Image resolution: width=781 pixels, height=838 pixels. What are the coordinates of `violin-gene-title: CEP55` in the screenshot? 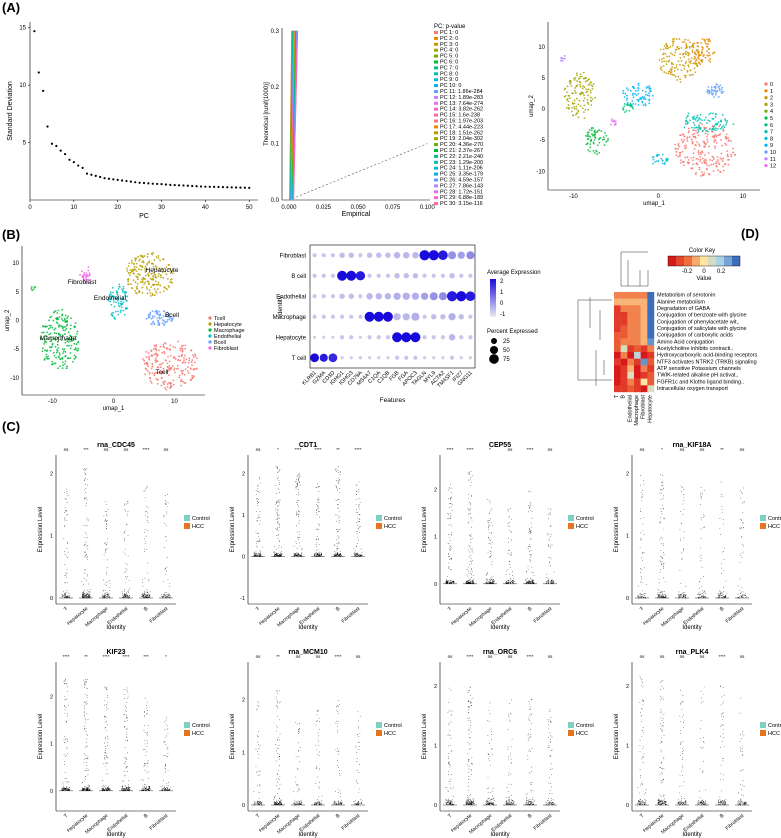 It's located at (500, 445).